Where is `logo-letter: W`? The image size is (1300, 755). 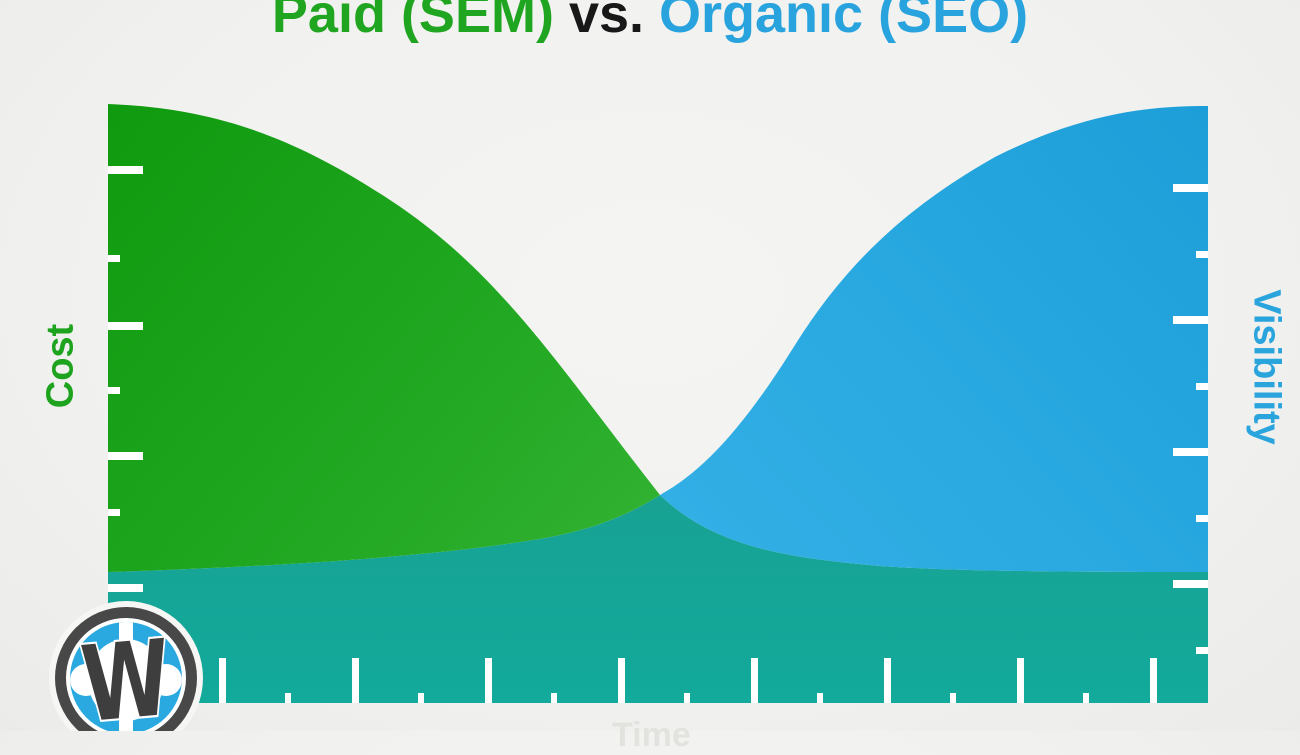 logo-letter: W is located at coordinates (126, 674).